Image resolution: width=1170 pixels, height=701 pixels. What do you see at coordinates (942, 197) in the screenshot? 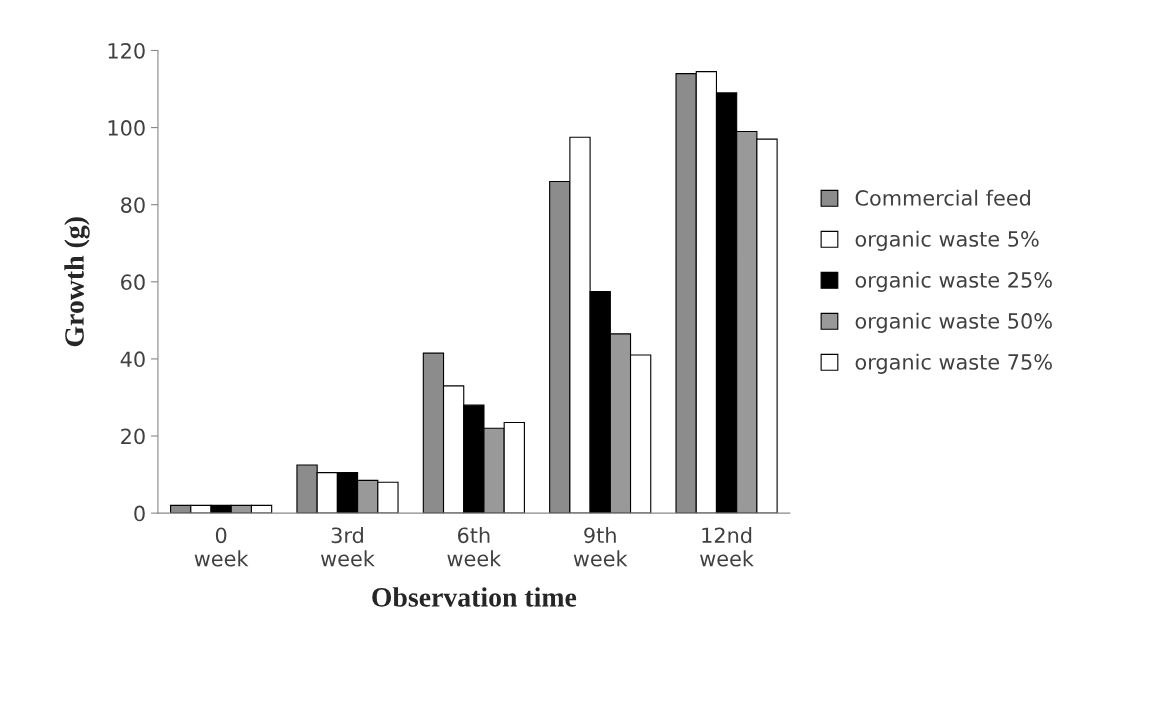
I see `legend-label: Commercial feed` at bounding box center [942, 197].